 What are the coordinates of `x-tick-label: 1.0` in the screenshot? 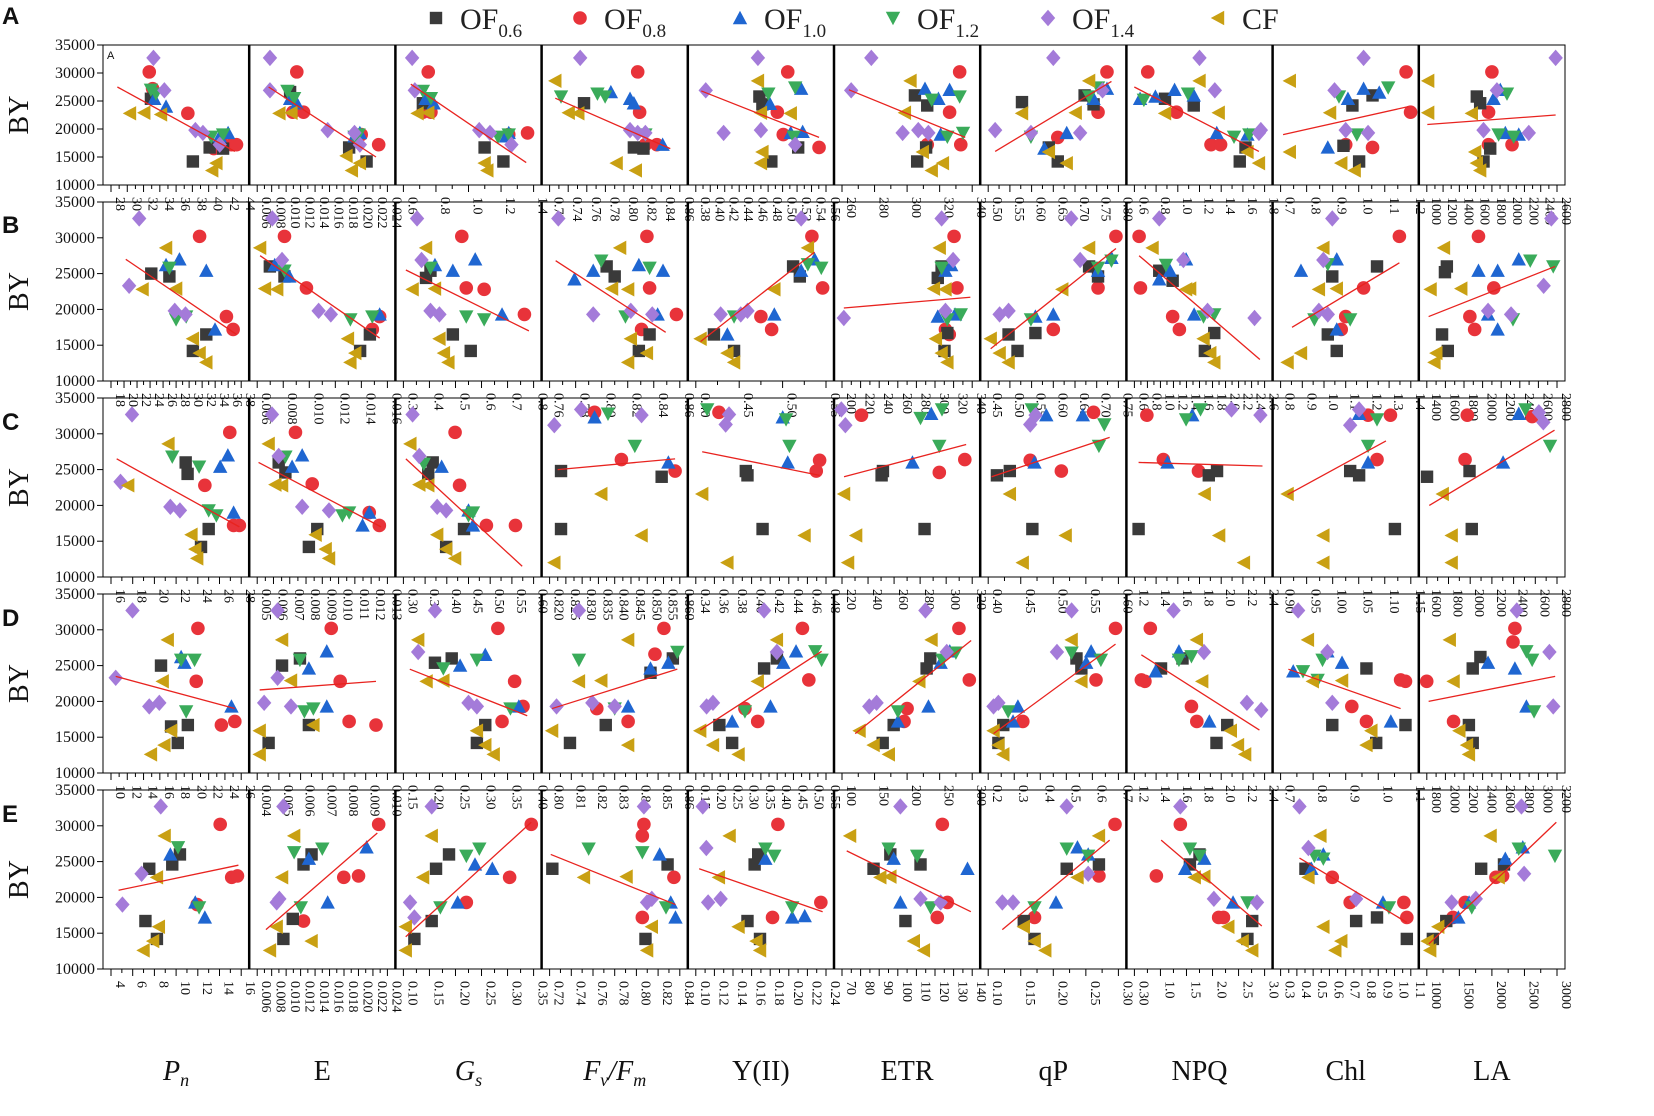 It's located at (1367, 206).